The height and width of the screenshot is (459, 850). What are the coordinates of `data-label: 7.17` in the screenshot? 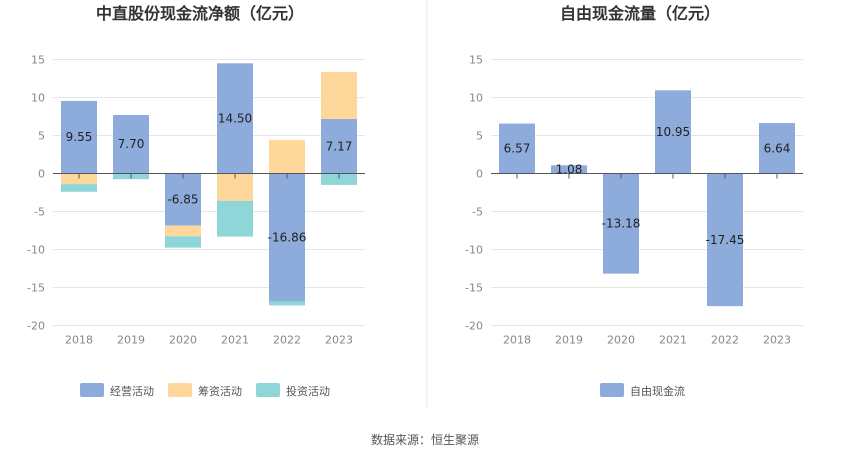 It's located at (339, 146).